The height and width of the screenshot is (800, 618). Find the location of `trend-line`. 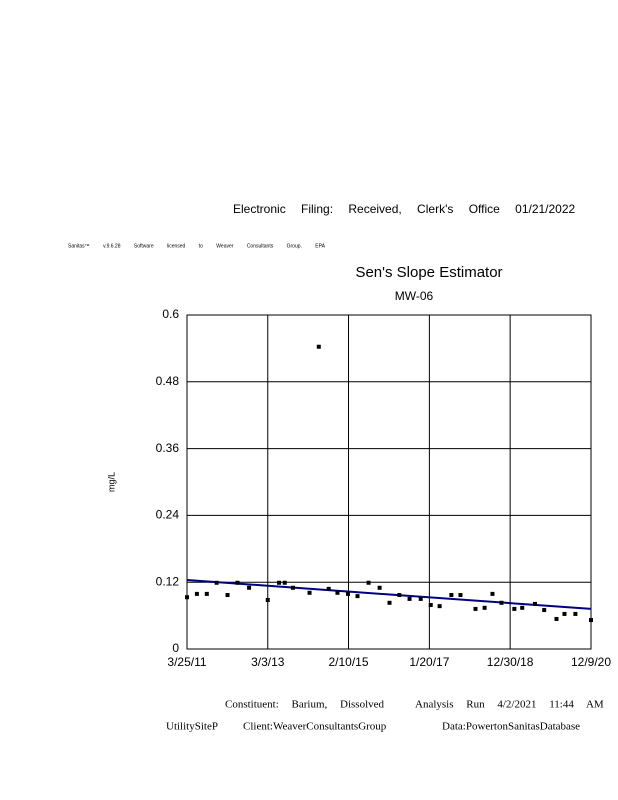

trend-line is located at coordinates (389, 594).